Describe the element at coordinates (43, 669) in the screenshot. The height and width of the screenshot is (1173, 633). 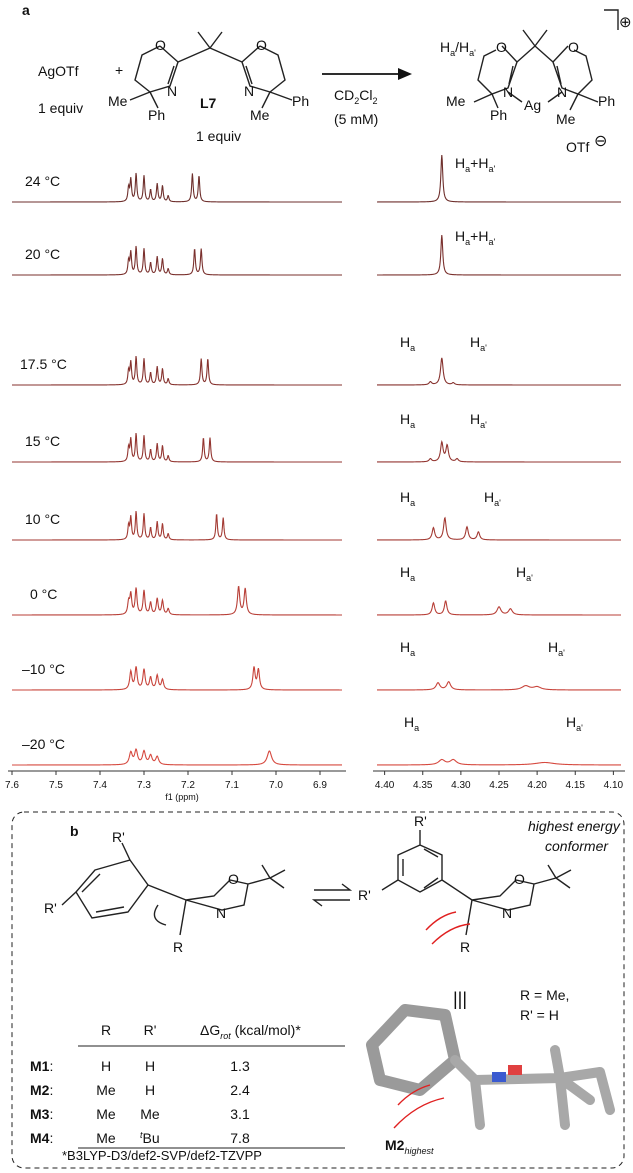
I see `temperature: –10 °C` at that location.